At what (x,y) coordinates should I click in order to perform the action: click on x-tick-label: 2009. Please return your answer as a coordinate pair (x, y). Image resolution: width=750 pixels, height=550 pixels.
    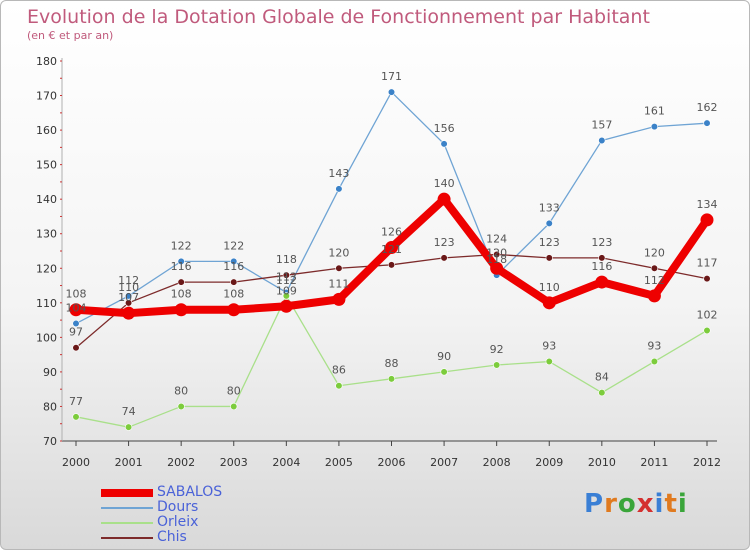
    Looking at the image, I should click on (549, 462).